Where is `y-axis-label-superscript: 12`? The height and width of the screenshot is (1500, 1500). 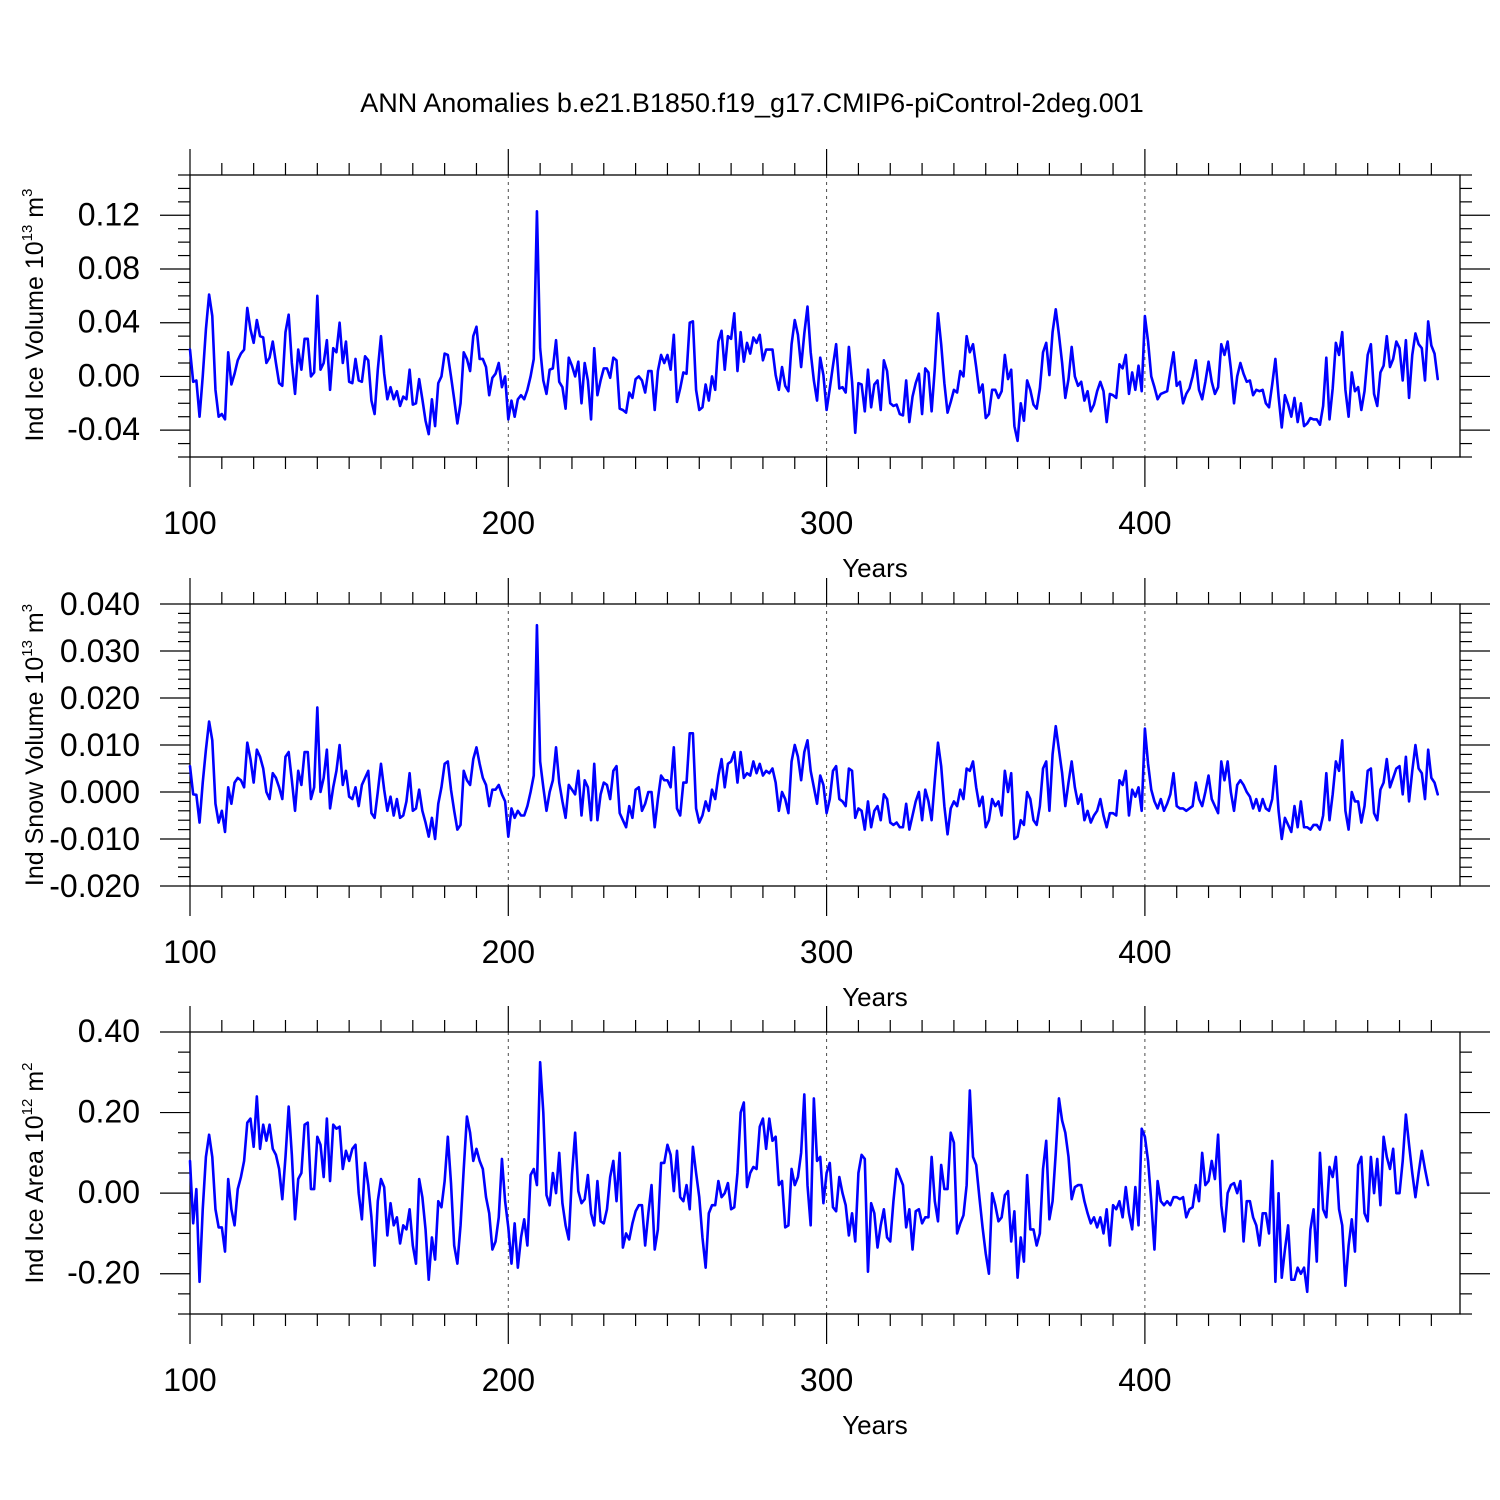 y-axis-label-superscript: 12 is located at coordinates (27, 1107).